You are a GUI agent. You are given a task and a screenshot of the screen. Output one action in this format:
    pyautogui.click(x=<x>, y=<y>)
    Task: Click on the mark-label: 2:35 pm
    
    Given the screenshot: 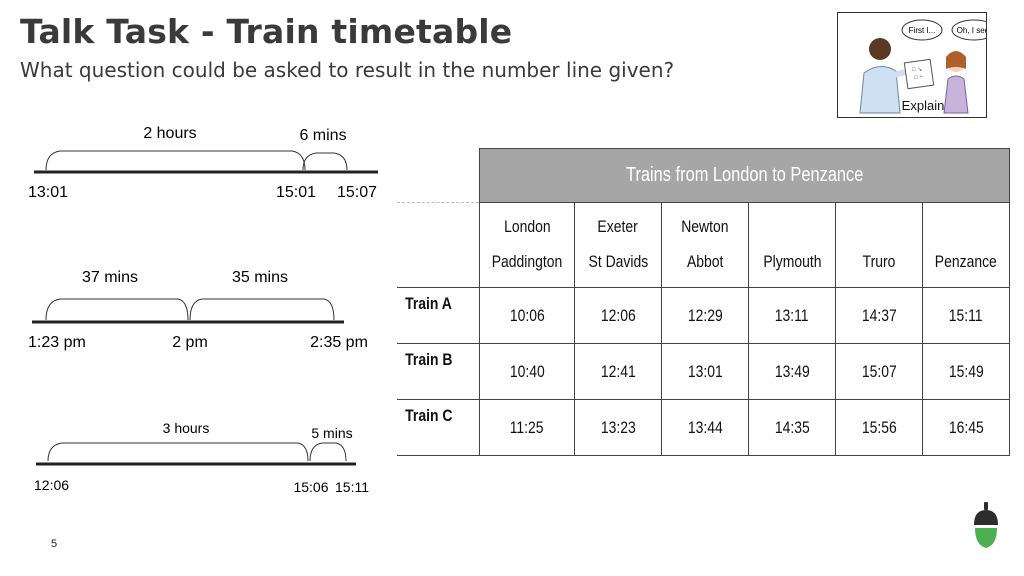 What is the action you would take?
    pyautogui.click(x=339, y=342)
    